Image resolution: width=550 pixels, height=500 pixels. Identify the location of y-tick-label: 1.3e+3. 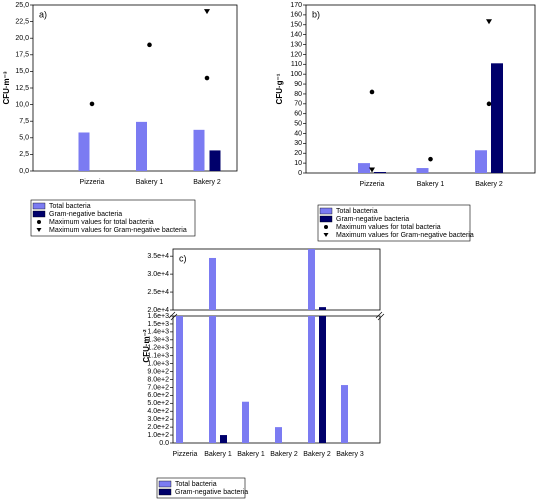
(158, 340).